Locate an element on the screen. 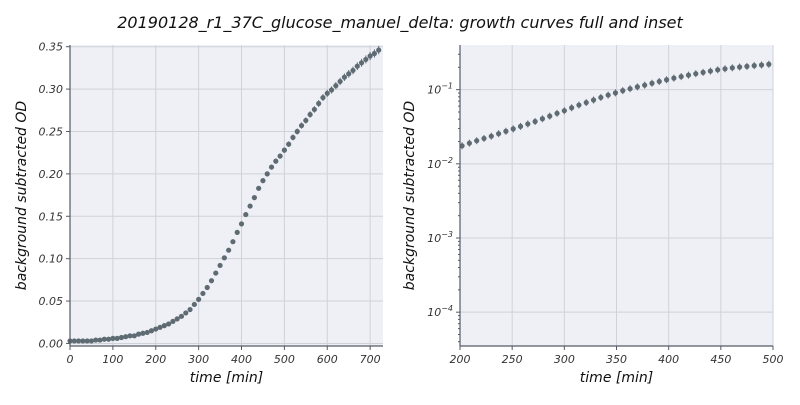  x-axis-label: time [min] is located at coordinates (226, 378).